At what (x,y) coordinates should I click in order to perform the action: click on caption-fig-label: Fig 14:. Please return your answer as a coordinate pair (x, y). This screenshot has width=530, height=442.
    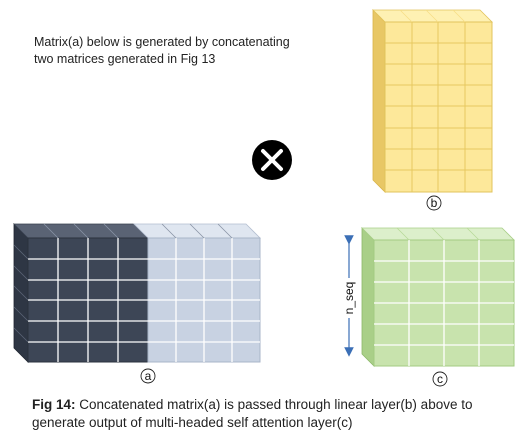
    Looking at the image, I should click on (54, 404).